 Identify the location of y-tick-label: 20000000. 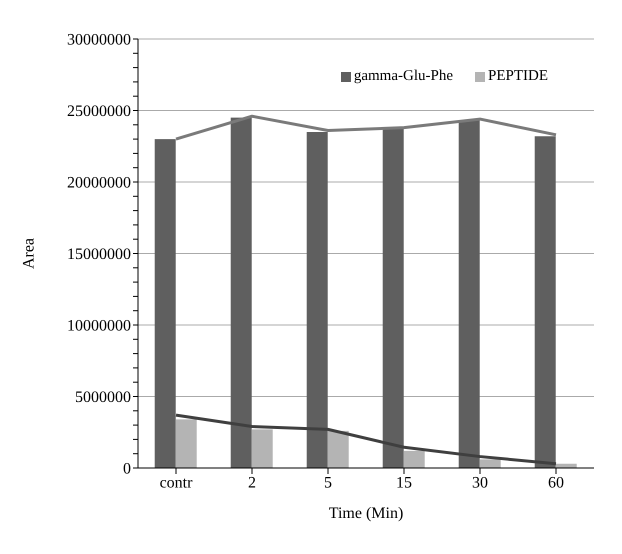
(99, 183).